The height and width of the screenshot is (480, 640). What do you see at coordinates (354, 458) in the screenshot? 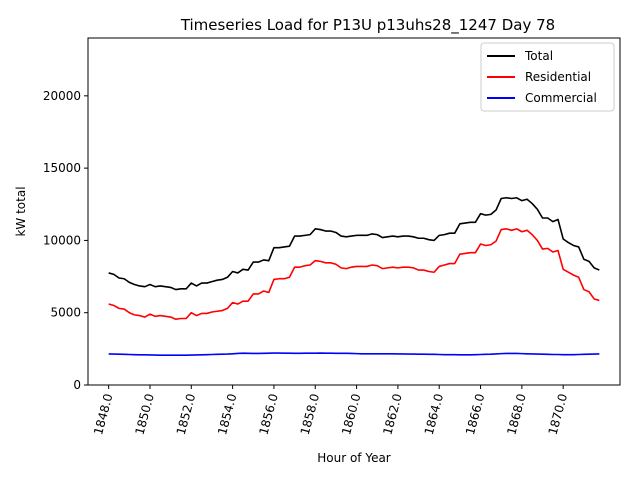
I see `x-axis-label: Hour of Year` at bounding box center [354, 458].